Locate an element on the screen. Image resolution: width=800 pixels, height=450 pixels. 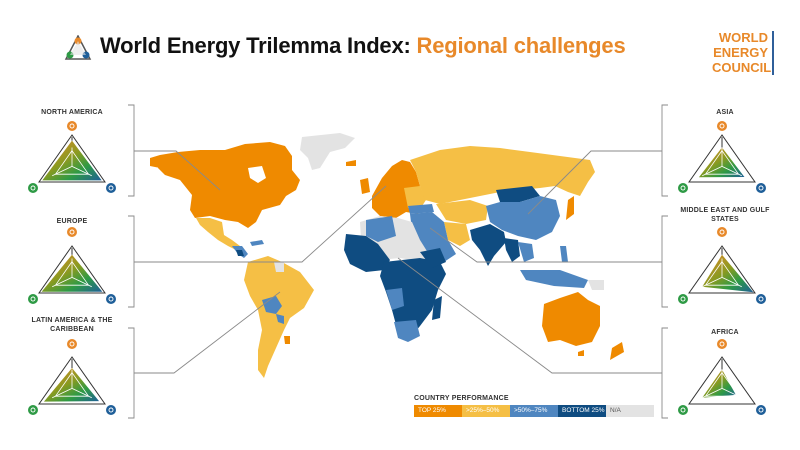
map-russia is located at coordinates (502, 175).